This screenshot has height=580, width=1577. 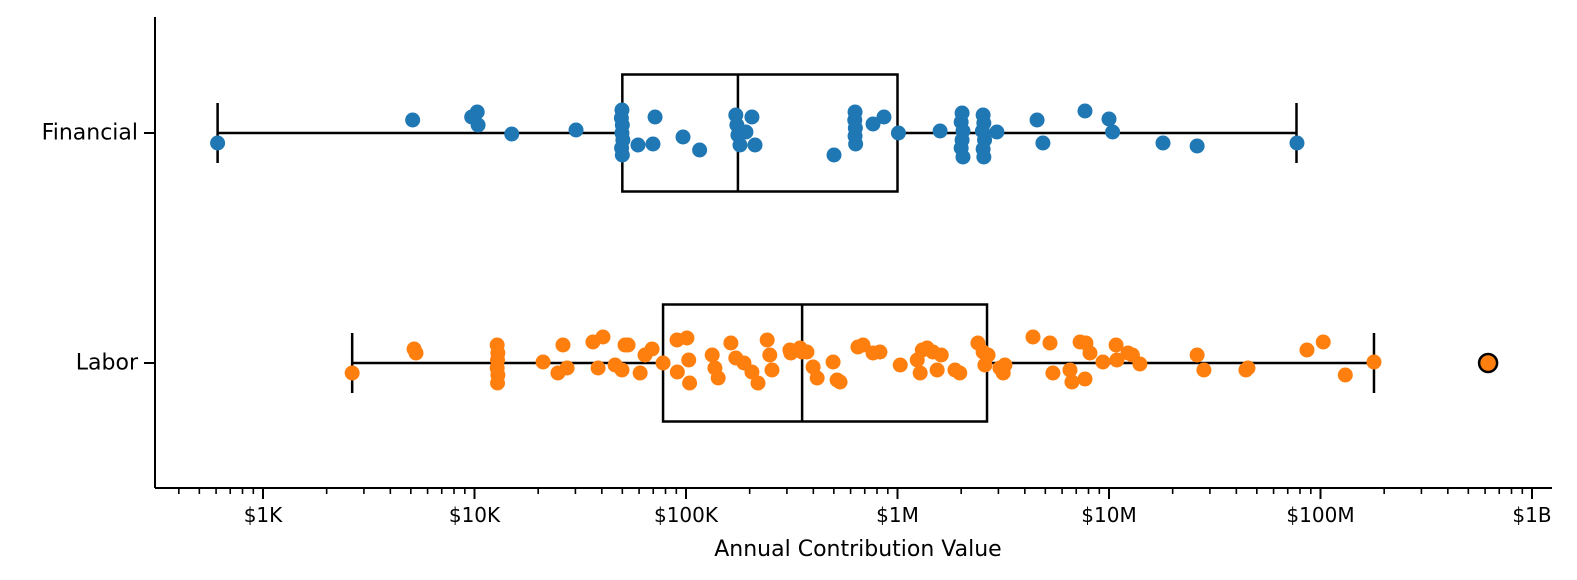 What do you see at coordinates (107, 363) in the screenshot?
I see `category-label-labor: Labor` at bounding box center [107, 363].